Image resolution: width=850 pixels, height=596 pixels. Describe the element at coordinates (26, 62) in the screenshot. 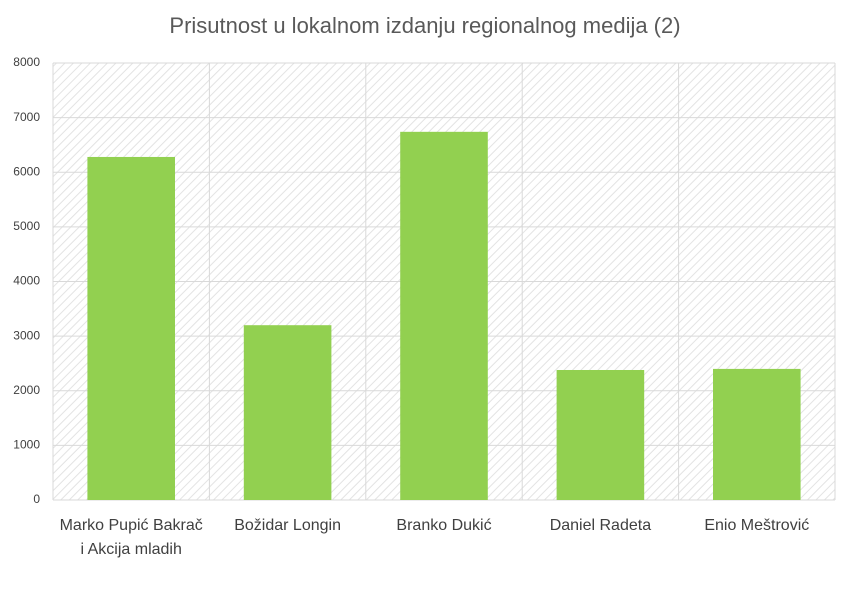

I see `y-tick-label: 8000` at that location.